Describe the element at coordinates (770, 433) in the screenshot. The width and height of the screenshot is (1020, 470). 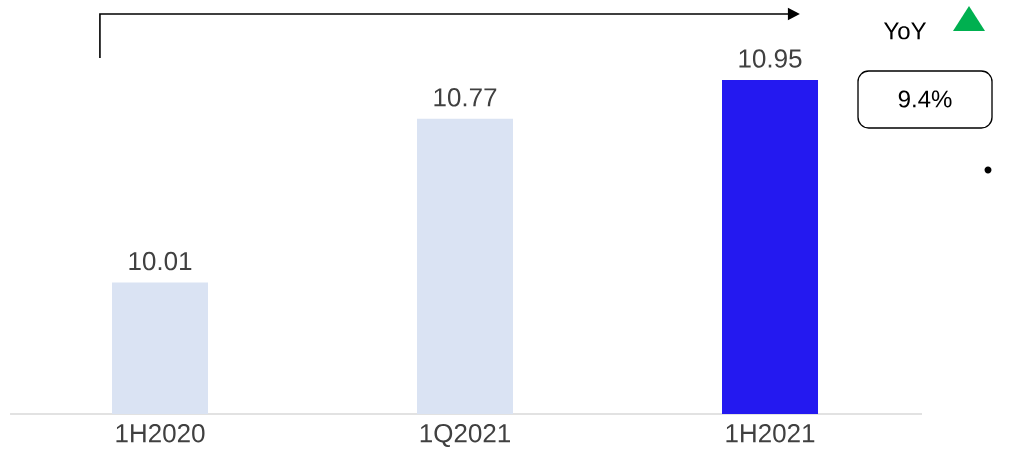
I see `x-tick-label: 1H2021` at that location.